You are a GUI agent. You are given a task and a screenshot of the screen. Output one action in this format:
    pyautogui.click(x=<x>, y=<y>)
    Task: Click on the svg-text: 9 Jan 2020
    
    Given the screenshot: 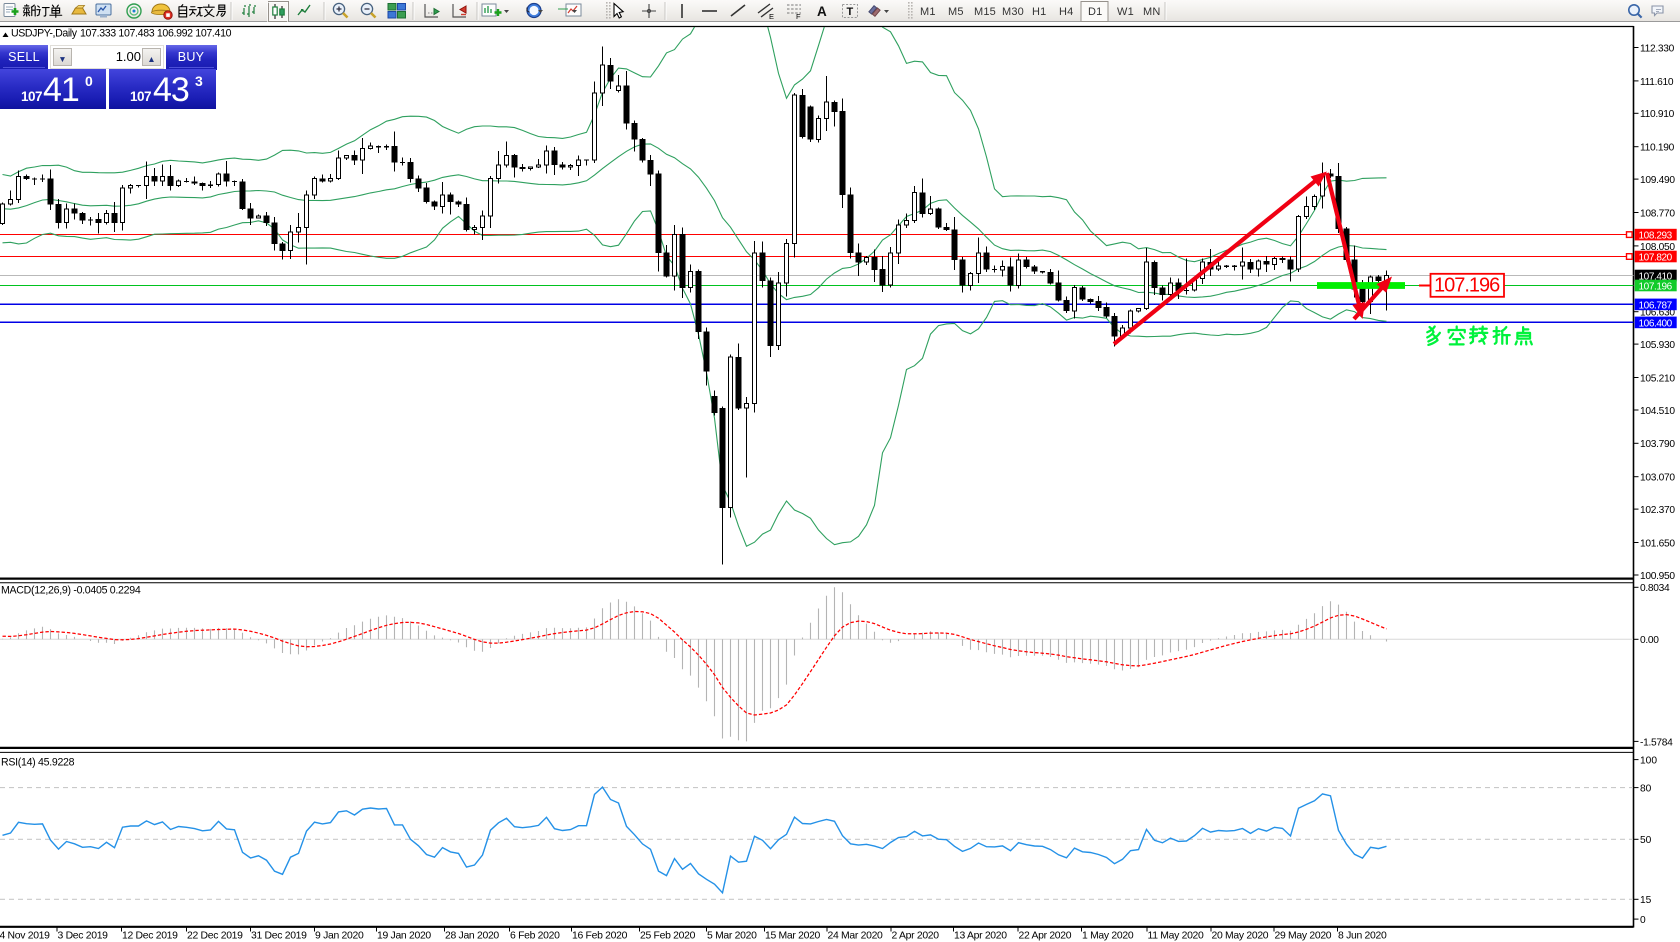 What is the action you would take?
    pyautogui.click(x=339, y=936)
    